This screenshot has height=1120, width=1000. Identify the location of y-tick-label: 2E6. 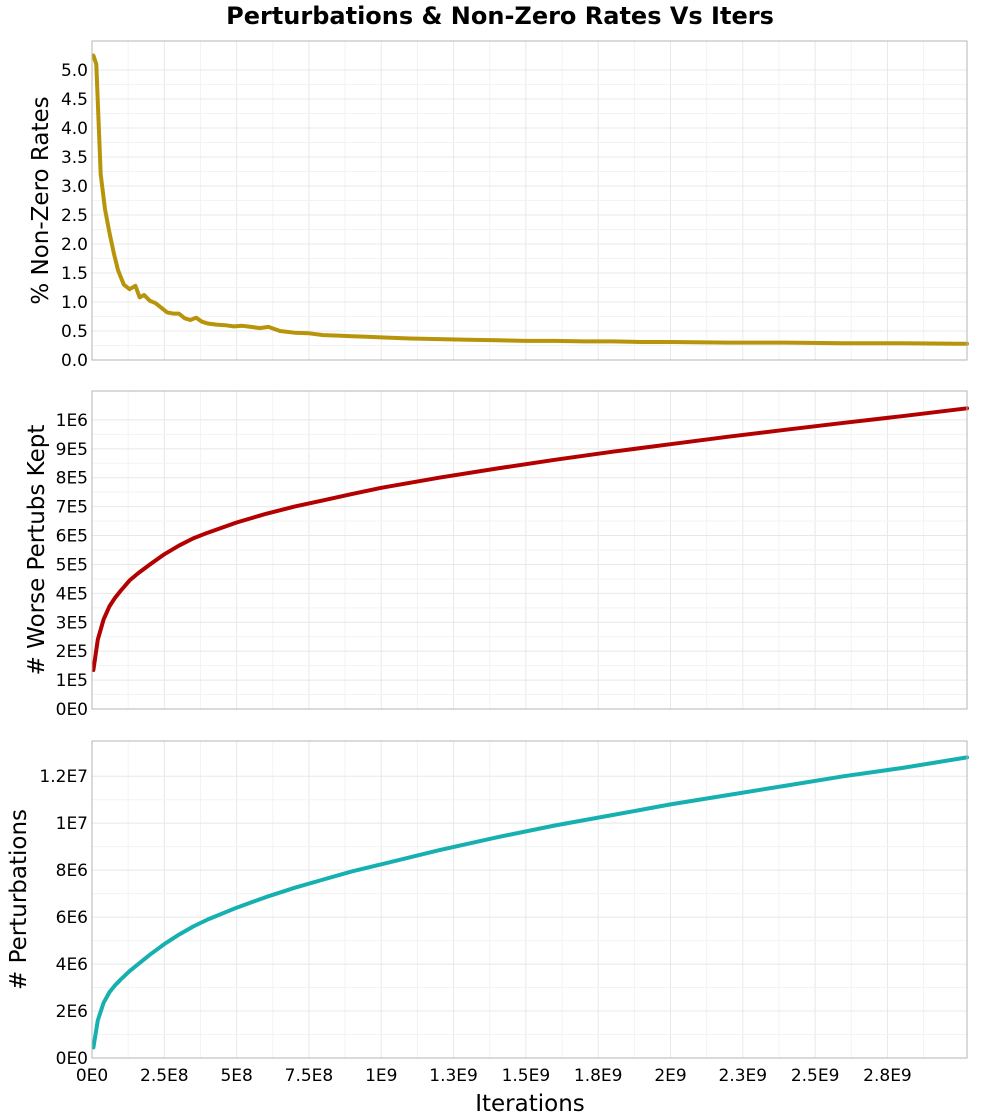
(72, 1012).